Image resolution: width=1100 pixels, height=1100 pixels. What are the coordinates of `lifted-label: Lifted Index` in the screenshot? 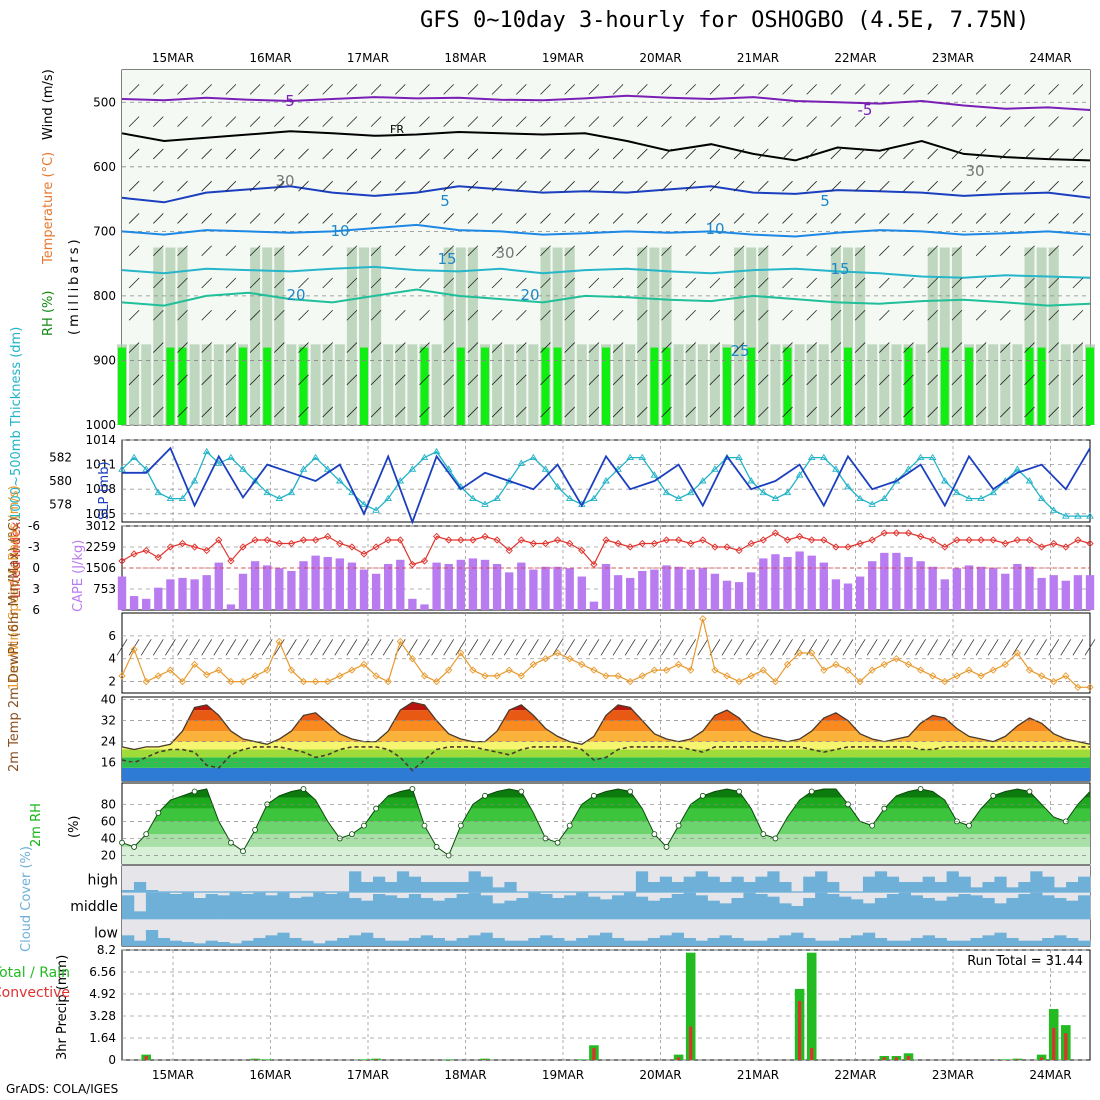 It's located at (16, 559).